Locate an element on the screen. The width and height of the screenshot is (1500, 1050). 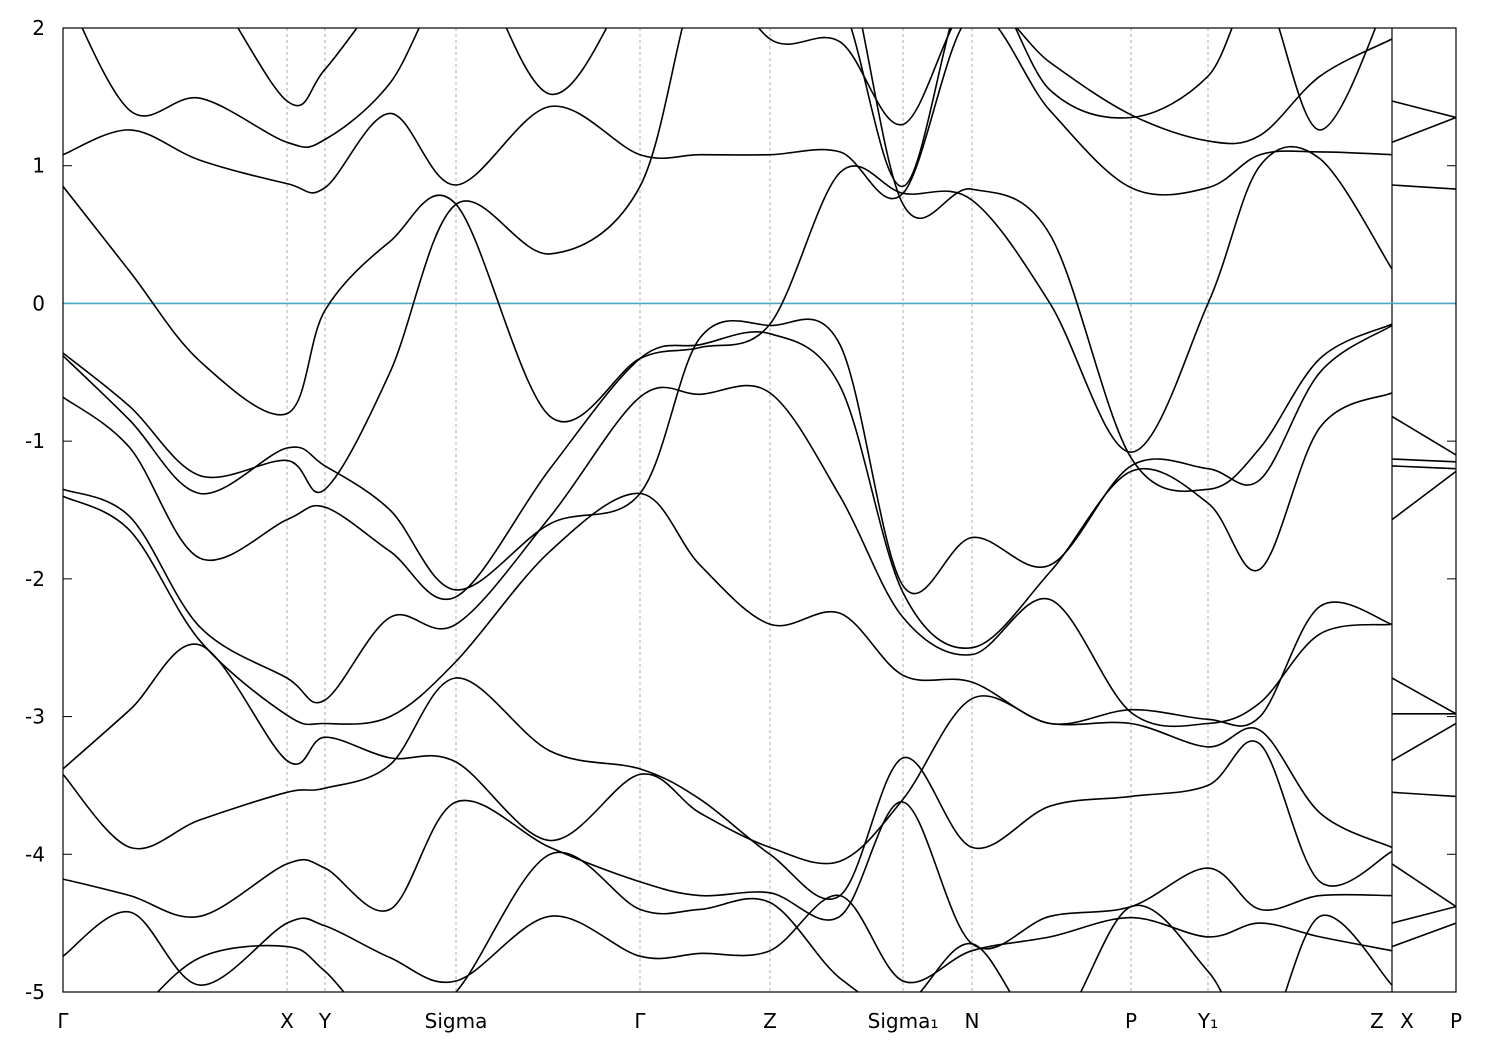
x-tick-label: Y₁ is located at coordinates (1207, 1021).